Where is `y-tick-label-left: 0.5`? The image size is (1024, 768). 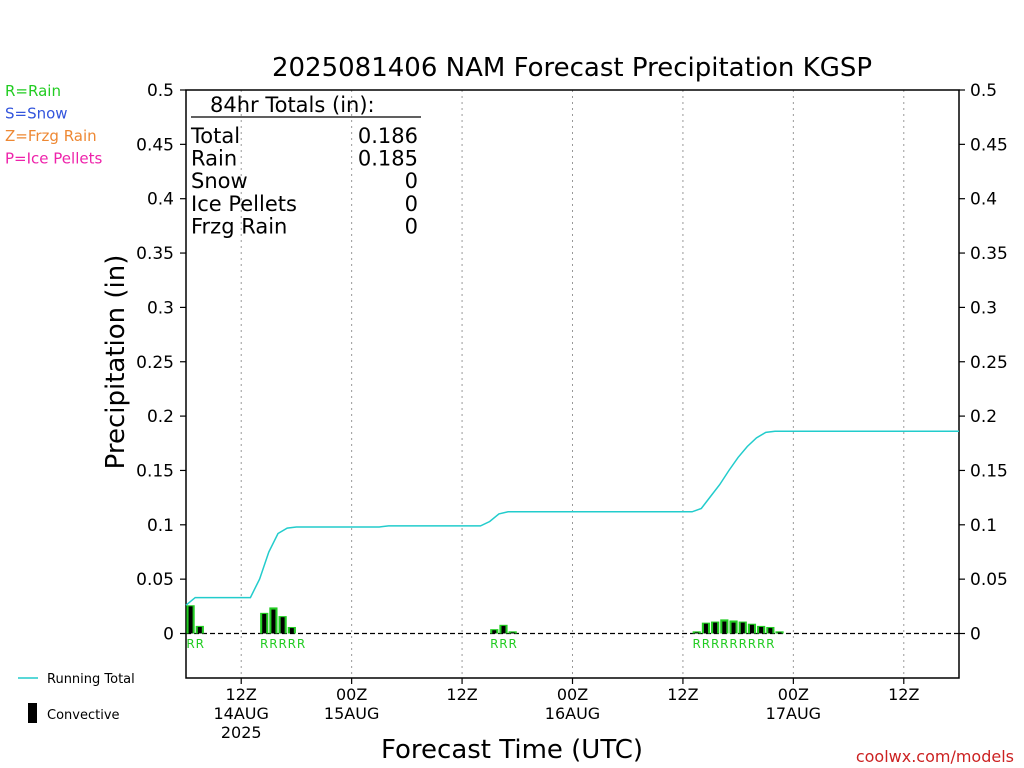
y-tick-label-left: 0.5 is located at coordinates (160, 91).